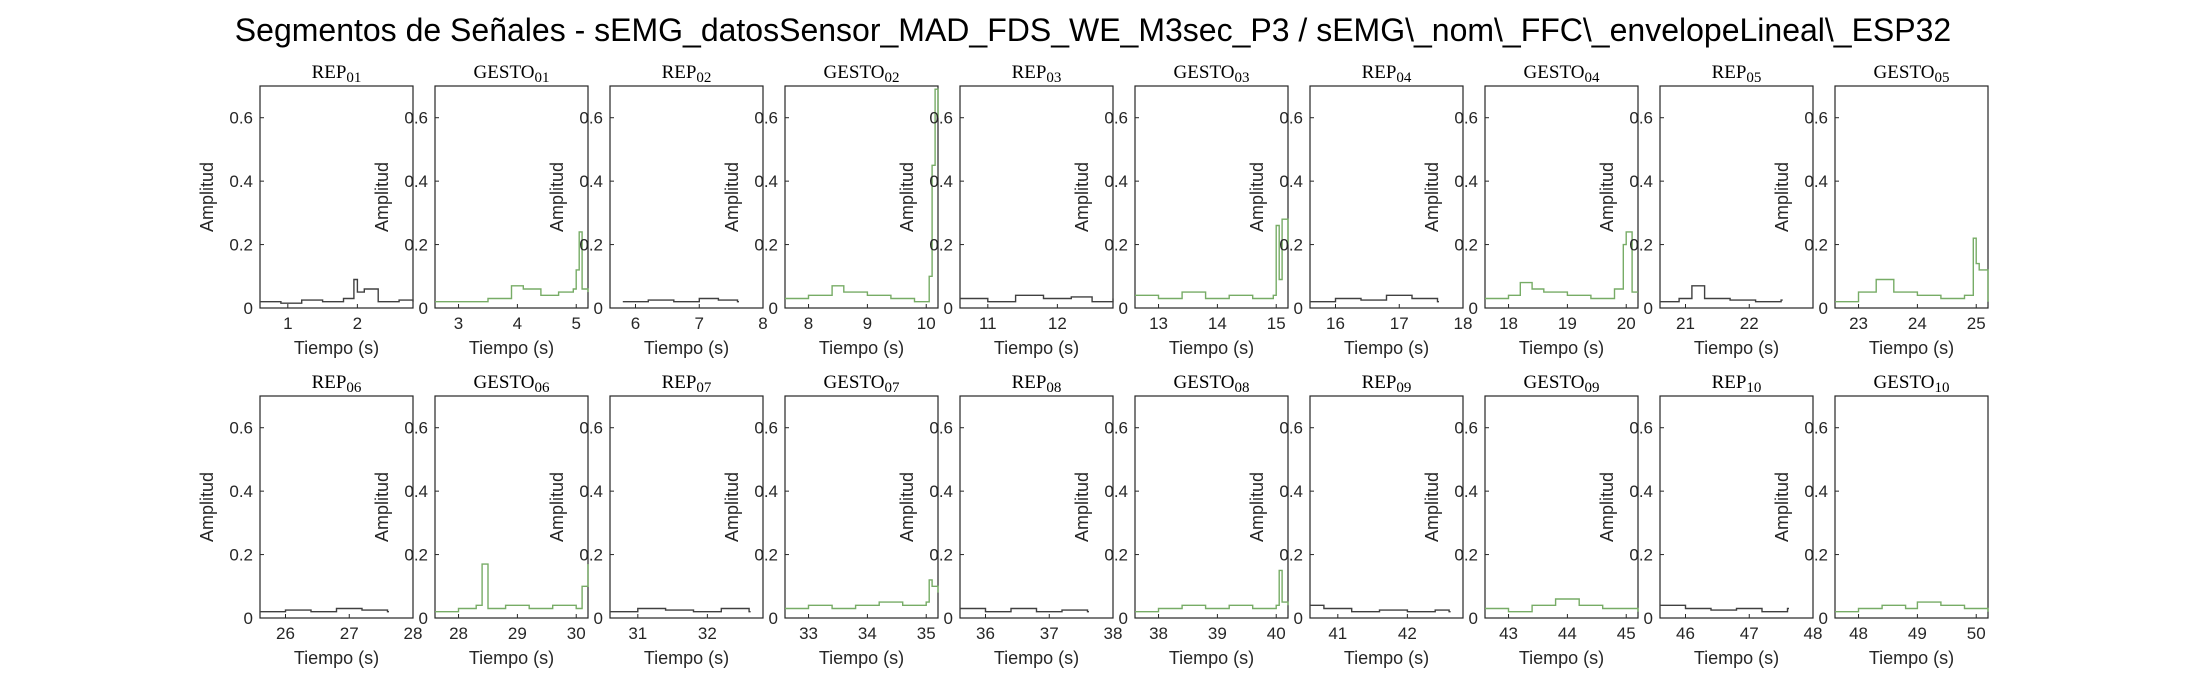 This screenshot has height=688, width=2187. I want to click on subplot-title: GESTO02, so click(862, 74).